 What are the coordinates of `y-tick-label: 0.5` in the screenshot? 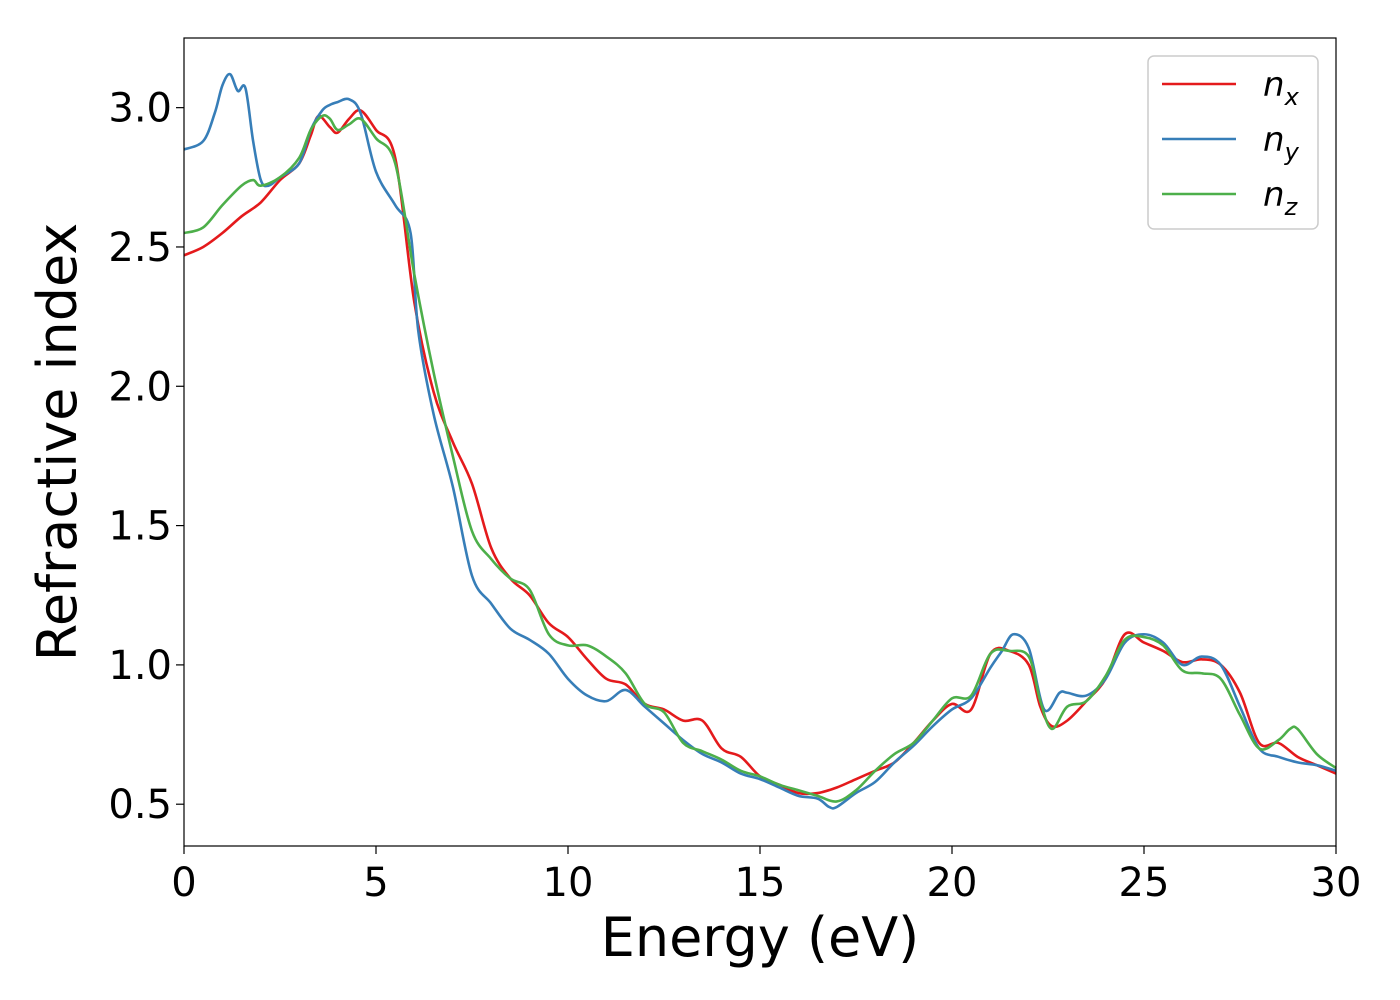 It's located at (140, 805).